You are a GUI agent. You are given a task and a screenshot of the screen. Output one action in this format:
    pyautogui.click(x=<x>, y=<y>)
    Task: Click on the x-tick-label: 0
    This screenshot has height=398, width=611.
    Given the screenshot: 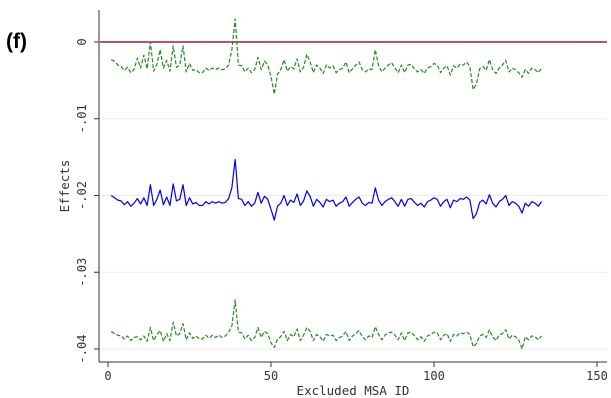 What is the action you would take?
    pyautogui.click(x=107, y=376)
    